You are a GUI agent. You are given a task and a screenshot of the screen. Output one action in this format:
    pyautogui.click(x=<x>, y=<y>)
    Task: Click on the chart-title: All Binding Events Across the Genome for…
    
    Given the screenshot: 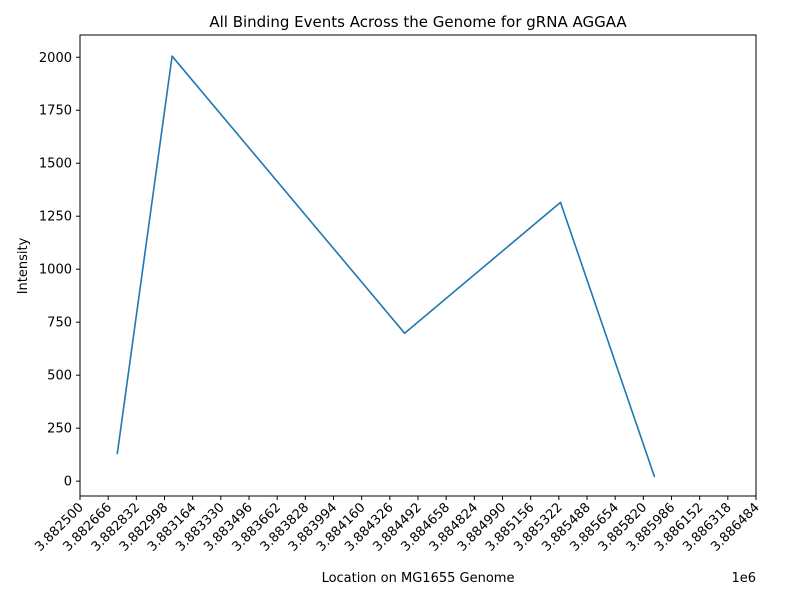 What is the action you would take?
    pyautogui.click(x=418, y=22)
    